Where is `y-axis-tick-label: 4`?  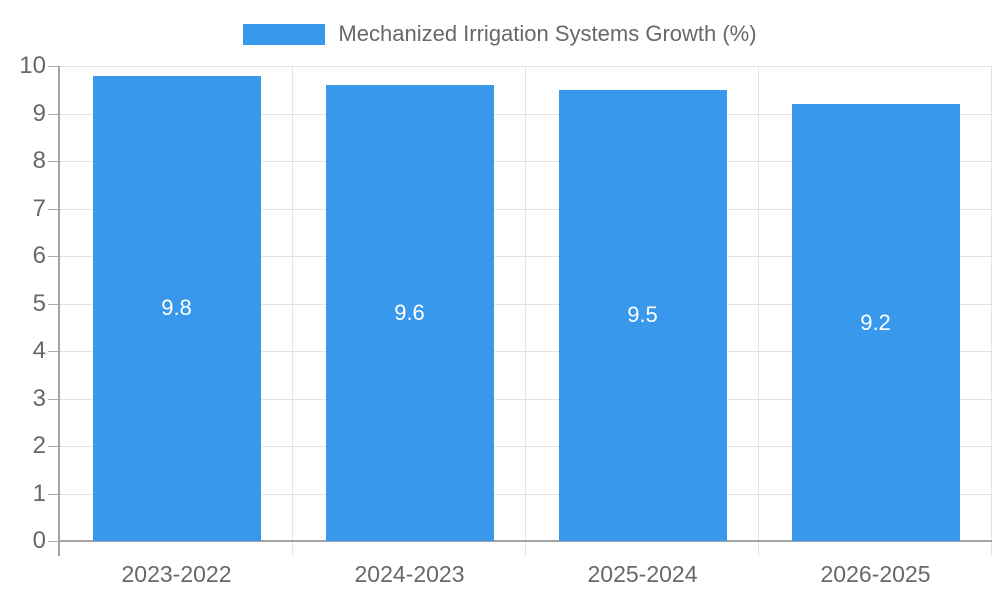 y-axis-tick-label: 4 is located at coordinates (39, 350).